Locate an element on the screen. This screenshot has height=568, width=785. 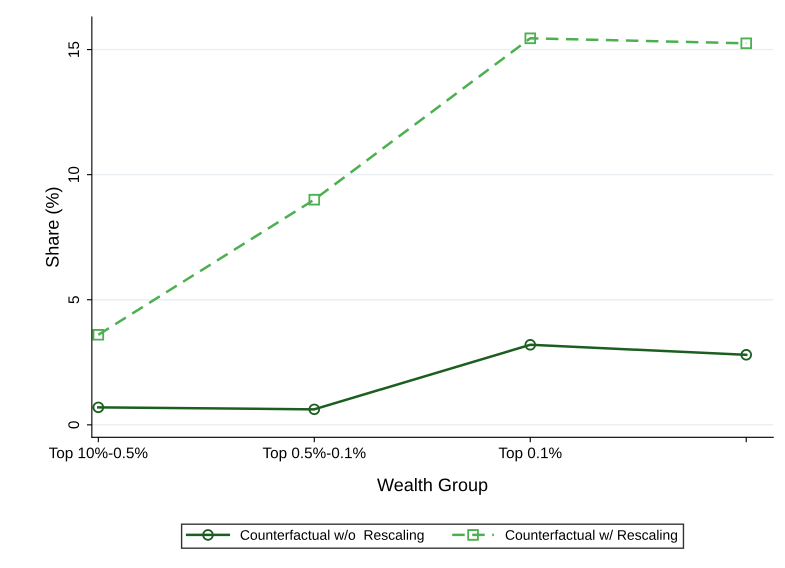
y-axis-title: Share (%) is located at coordinates (53, 228).